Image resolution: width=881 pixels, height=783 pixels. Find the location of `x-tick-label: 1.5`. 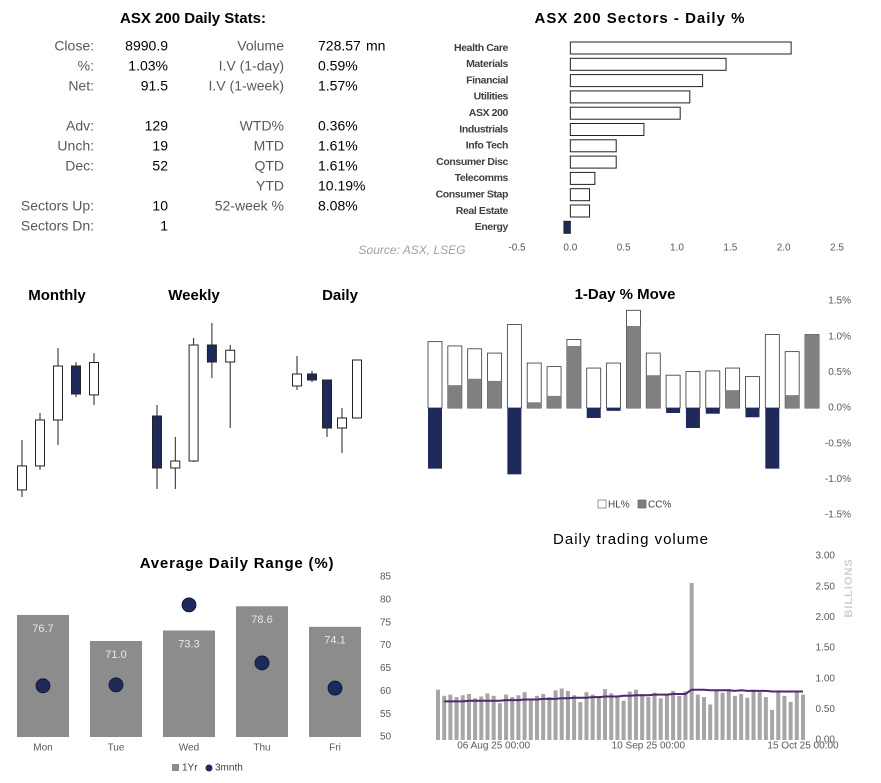

x-tick-label: 1.5 is located at coordinates (730, 248).